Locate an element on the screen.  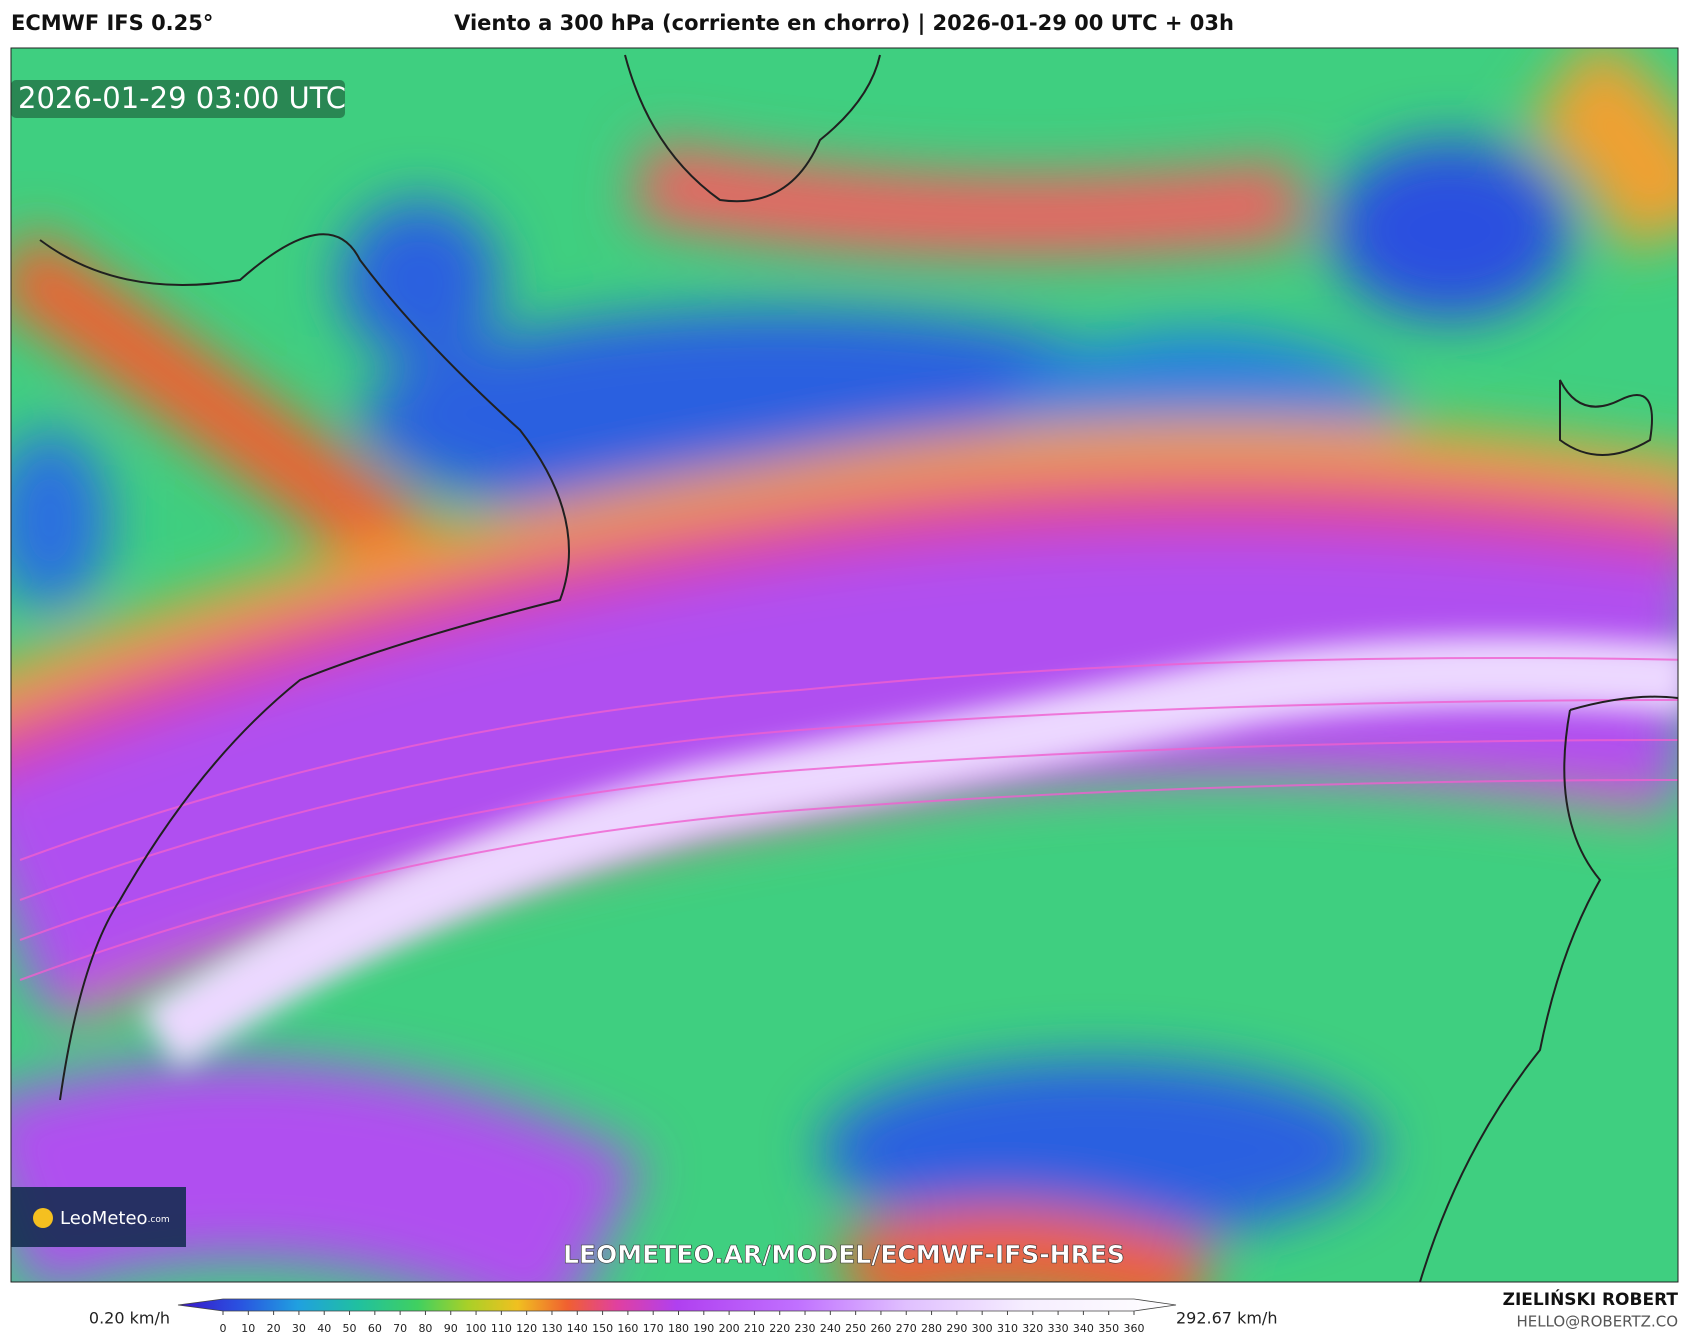
colorbar-tick-label: 130 is located at coordinates (551, 1328).